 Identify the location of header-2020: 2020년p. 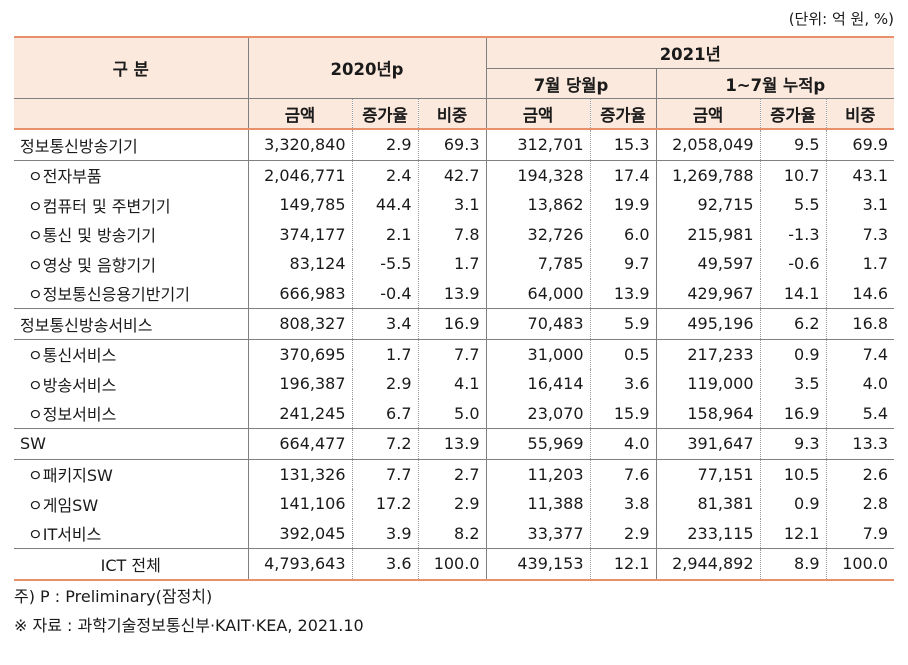
(366, 67).